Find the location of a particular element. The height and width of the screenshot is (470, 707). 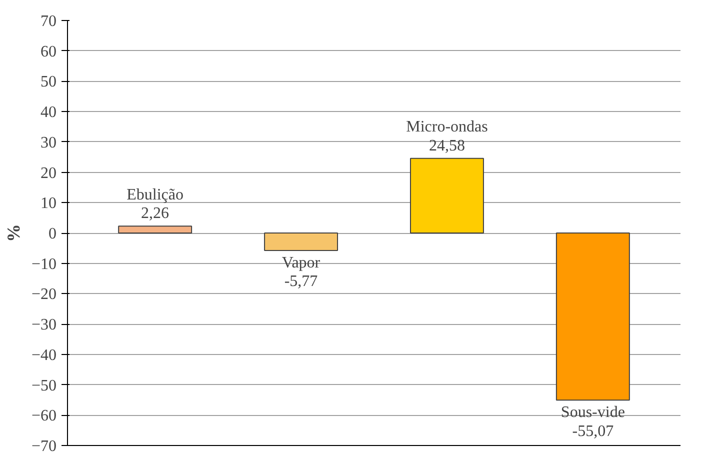

x-tick-label: Micro-ondas is located at coordinates (447, 127).